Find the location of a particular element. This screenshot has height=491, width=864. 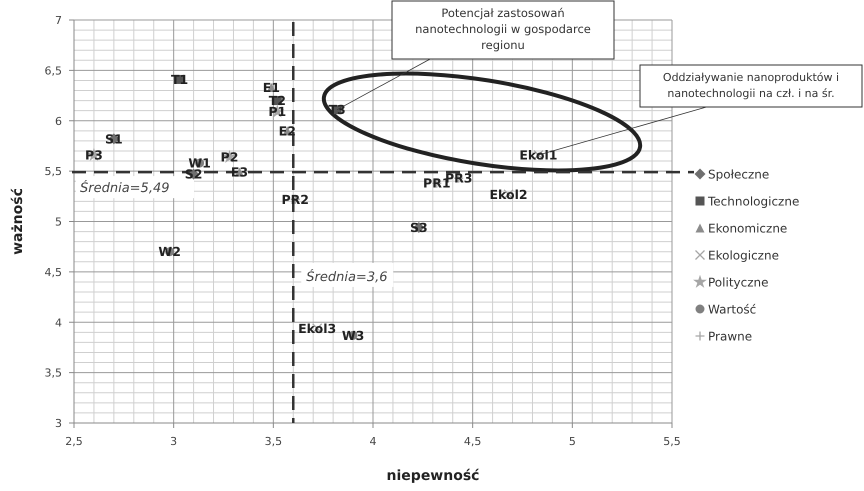

data-label: PR2 is located at coordinates (295, 199).